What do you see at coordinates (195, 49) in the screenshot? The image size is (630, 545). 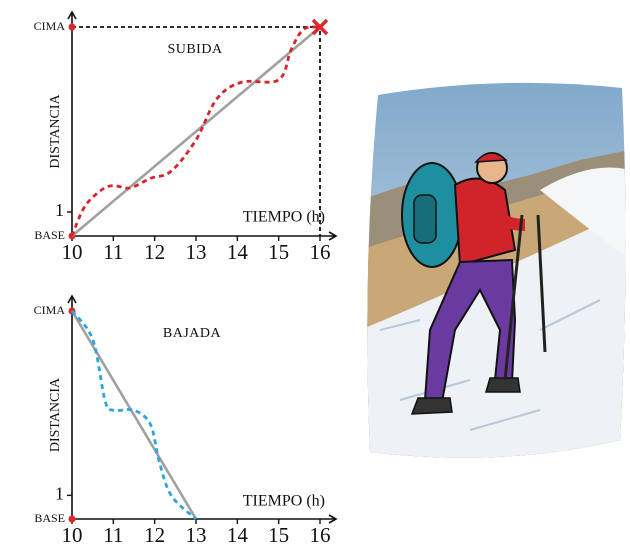 I see `chart-title: SUBIDA` at bounding box center [195, 49].